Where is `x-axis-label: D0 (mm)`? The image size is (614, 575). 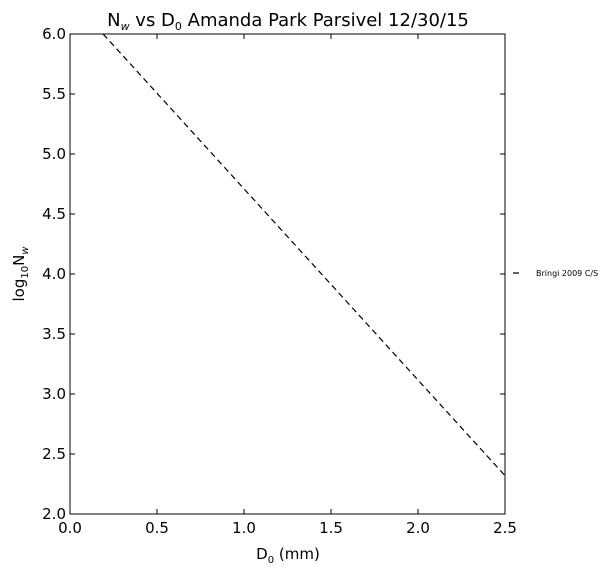
x-axis-label: D0 (mm) is located at coordinates (288, 555).